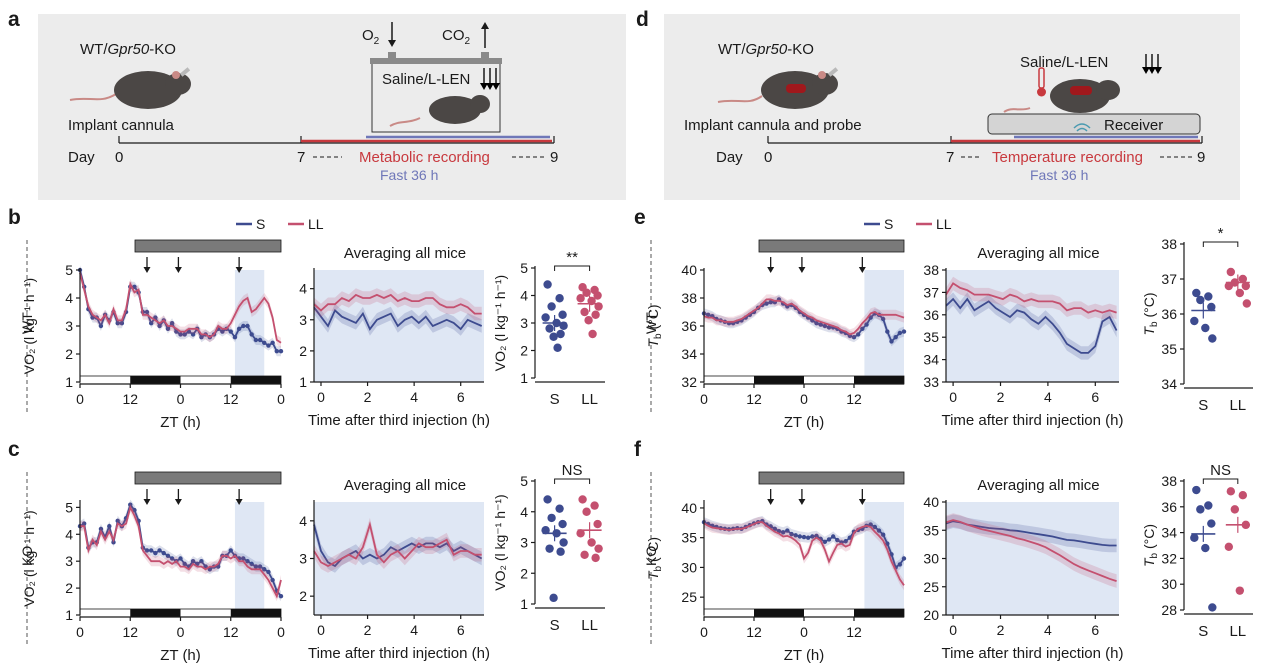  What do you see at coordinates (524, 481) in the screenshot?
I see `c_right-ytick-label-4: 5` at bounding box center [524, 481].